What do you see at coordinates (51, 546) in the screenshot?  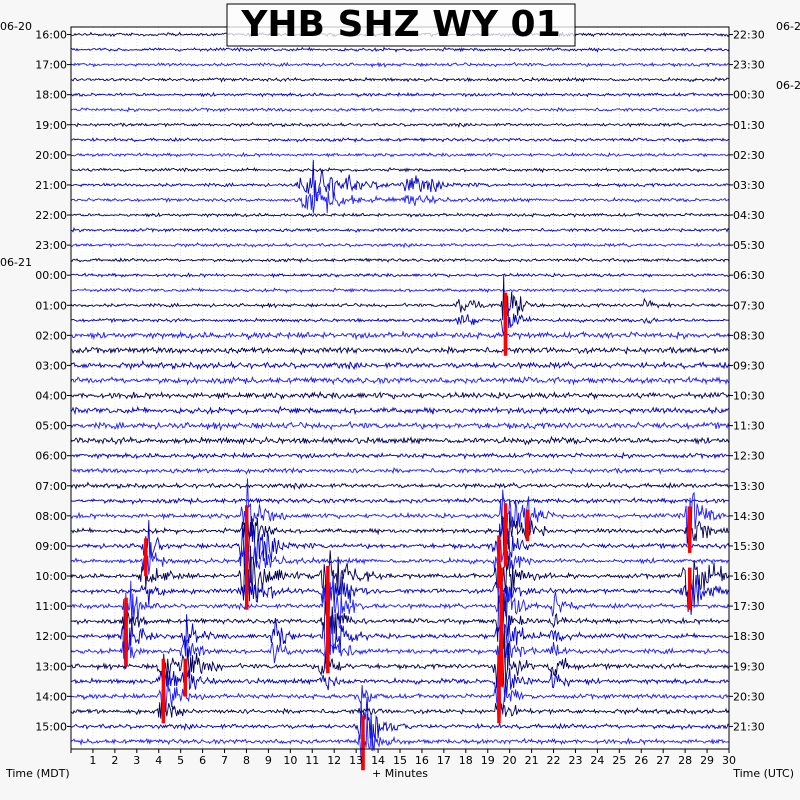 I see `left-time-label: 09:00` at bounding box center [51, 546].